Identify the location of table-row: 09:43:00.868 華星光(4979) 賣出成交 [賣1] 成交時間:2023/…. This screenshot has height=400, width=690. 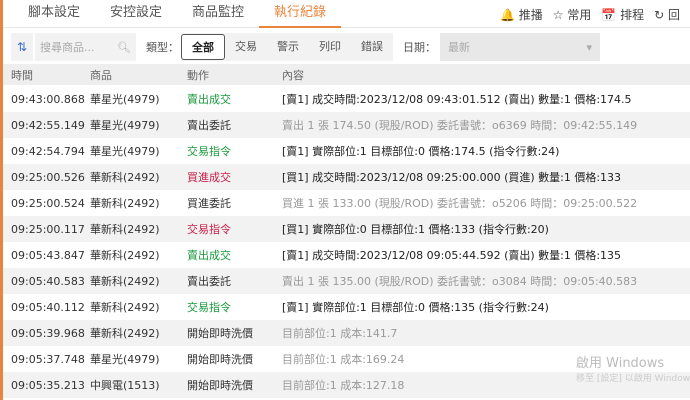
(346, 99).